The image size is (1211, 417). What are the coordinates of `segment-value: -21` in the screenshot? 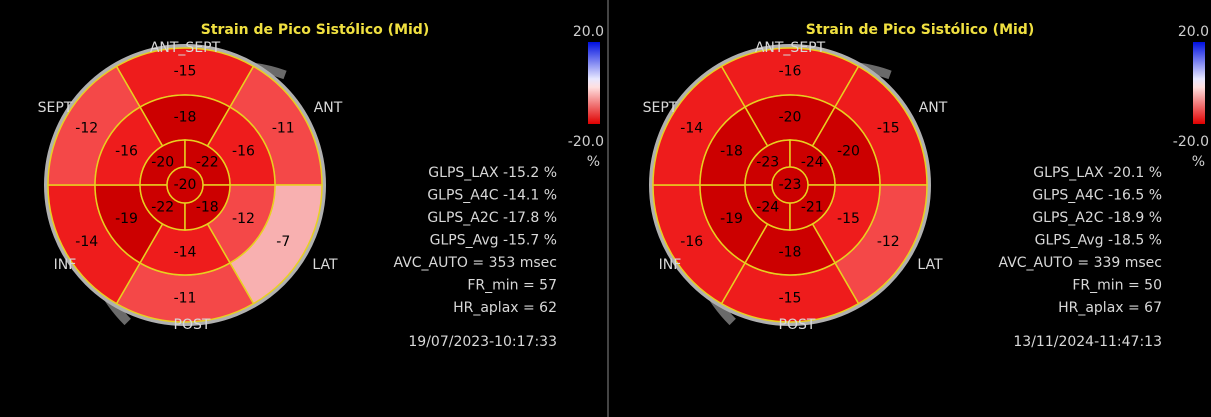 It's located at (812, 207).